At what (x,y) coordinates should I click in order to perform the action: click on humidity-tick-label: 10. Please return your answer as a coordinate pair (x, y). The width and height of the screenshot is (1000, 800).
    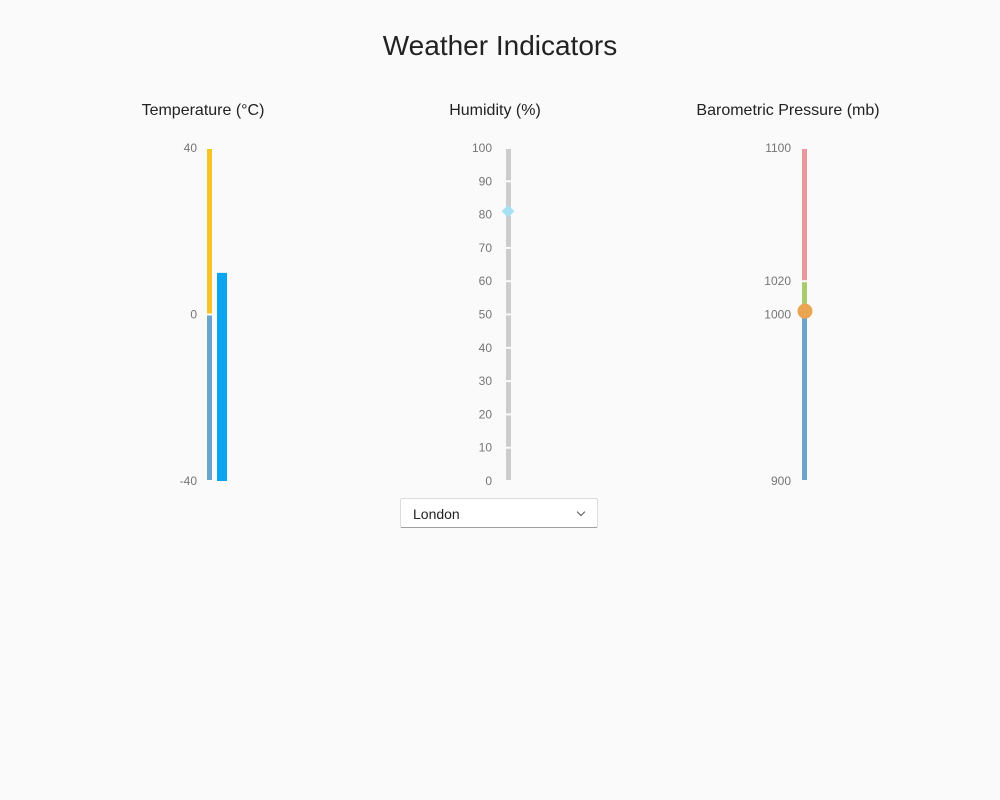
    Looking at the image, I should click on (486, 448).